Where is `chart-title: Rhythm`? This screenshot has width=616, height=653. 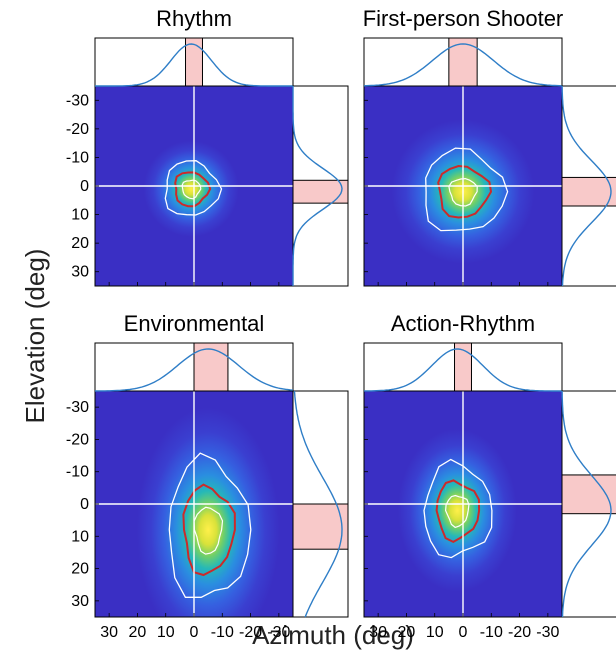
chart-title: Rhythm is located at coordinates (194, 18).